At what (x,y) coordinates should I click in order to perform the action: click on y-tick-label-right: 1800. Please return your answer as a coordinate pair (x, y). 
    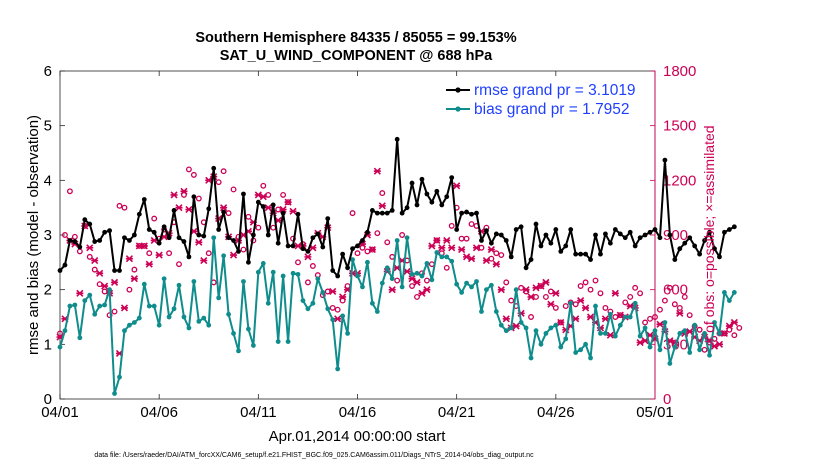
    Looking at the image, I should click on (679, 71).